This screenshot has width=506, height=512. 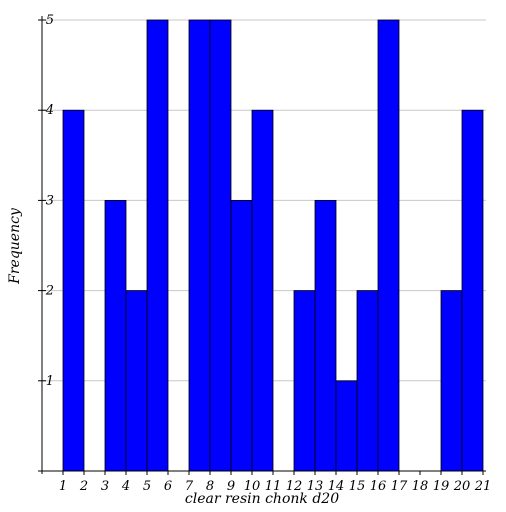 What do you see at coordinates (231, 486) in the screenshot?
I see `x-tick-label-9: 9` at bounding box center [231, 486].